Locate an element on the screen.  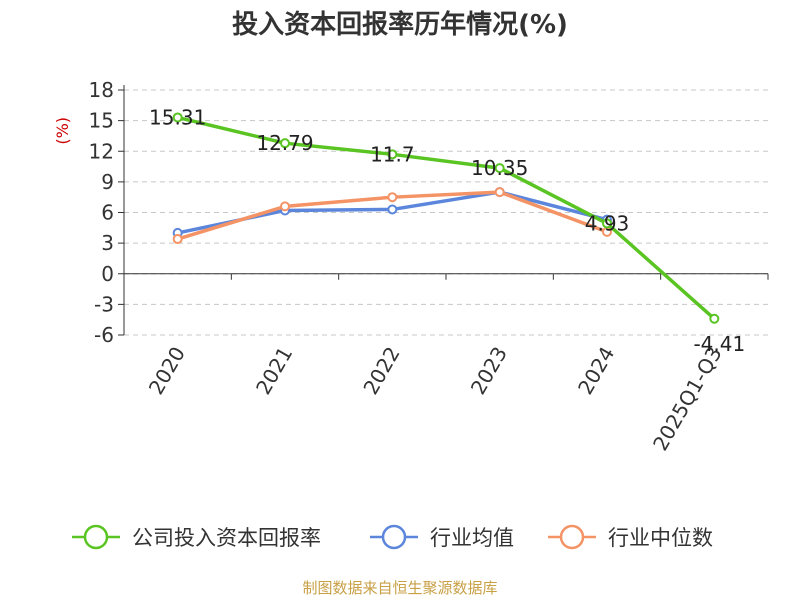
y-tick-label: -6 is located at coordinates (104, 335).